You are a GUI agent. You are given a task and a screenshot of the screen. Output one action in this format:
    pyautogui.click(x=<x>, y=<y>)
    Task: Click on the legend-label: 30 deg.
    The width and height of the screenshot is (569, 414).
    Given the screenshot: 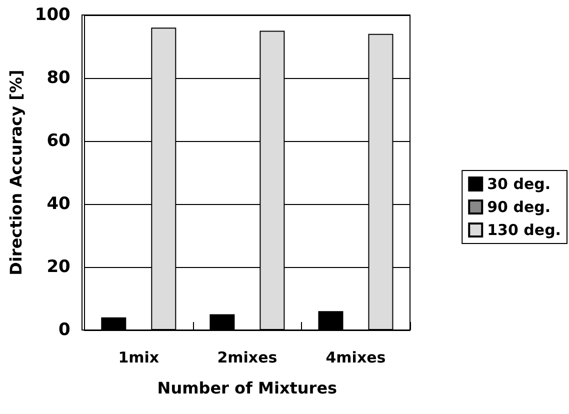 What is the action you would take?
    pyautogui.click(x=519, y=184)
    